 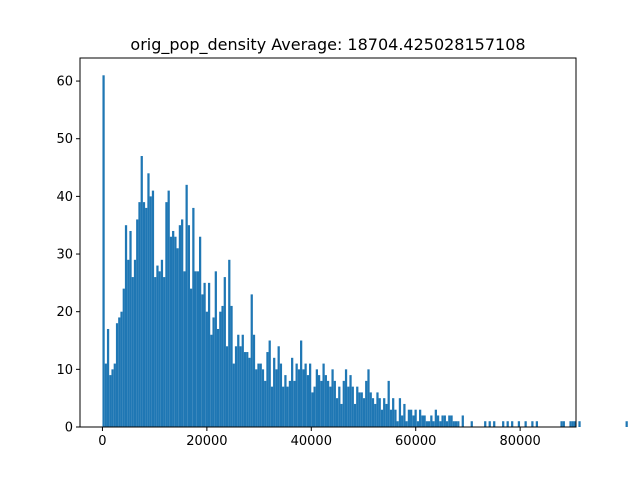 I want to click on x-tick-label: 60000, so click(x=415, y=441).